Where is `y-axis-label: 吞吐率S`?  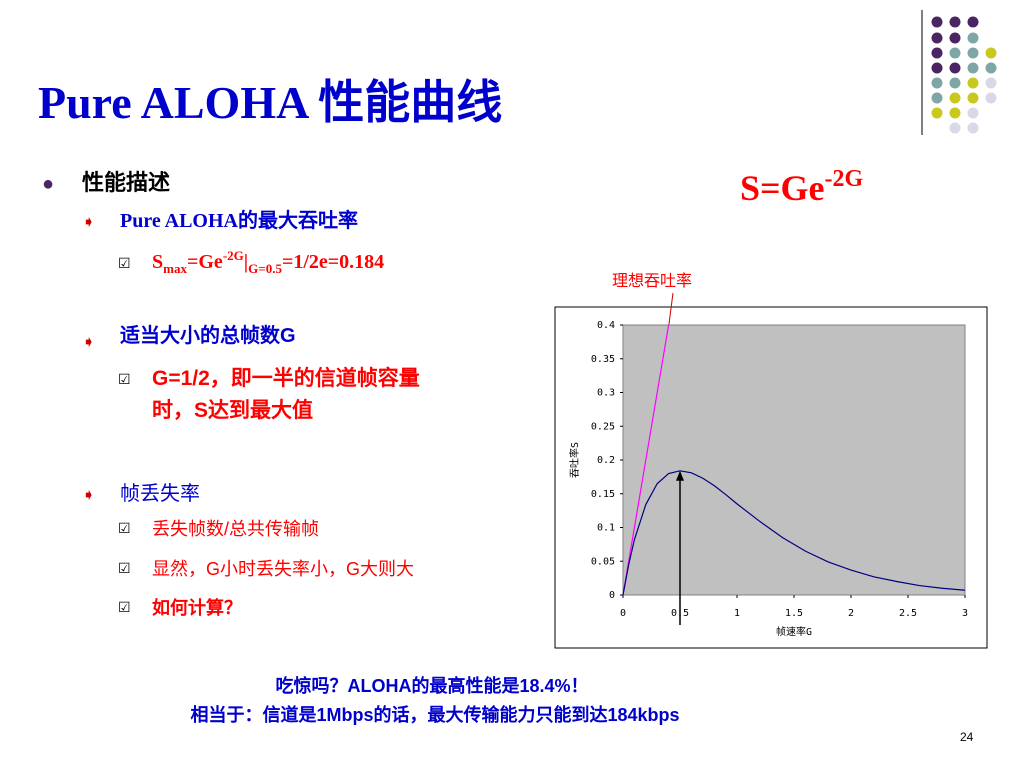
y-axis-label: 吞吐率S is located at coordinates (574, 460).